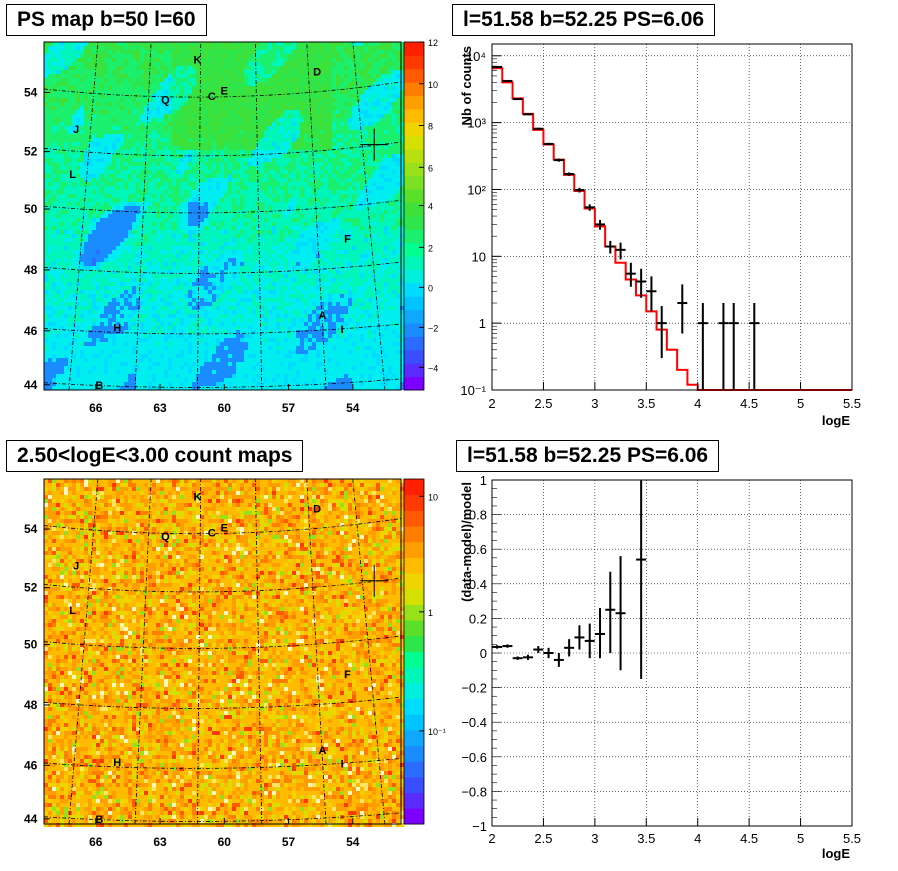 The image size is (898, 871). Describe the element at coordinates (588, 456) in the screenshot. I see `residual-title: l=51.58 b=52.25 PS=6.06` at that location.